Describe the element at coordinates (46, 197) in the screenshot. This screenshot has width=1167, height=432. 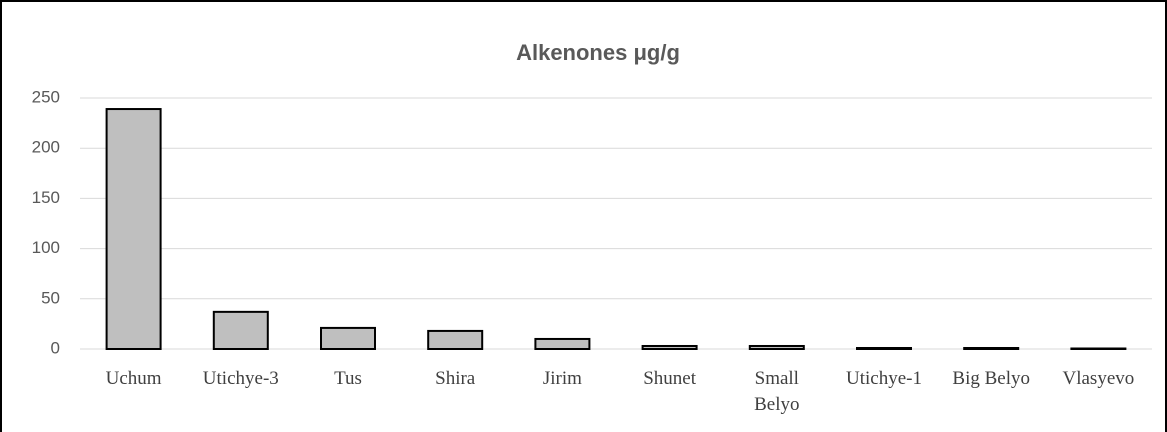
I see `y-tick-label: 150` at that location.